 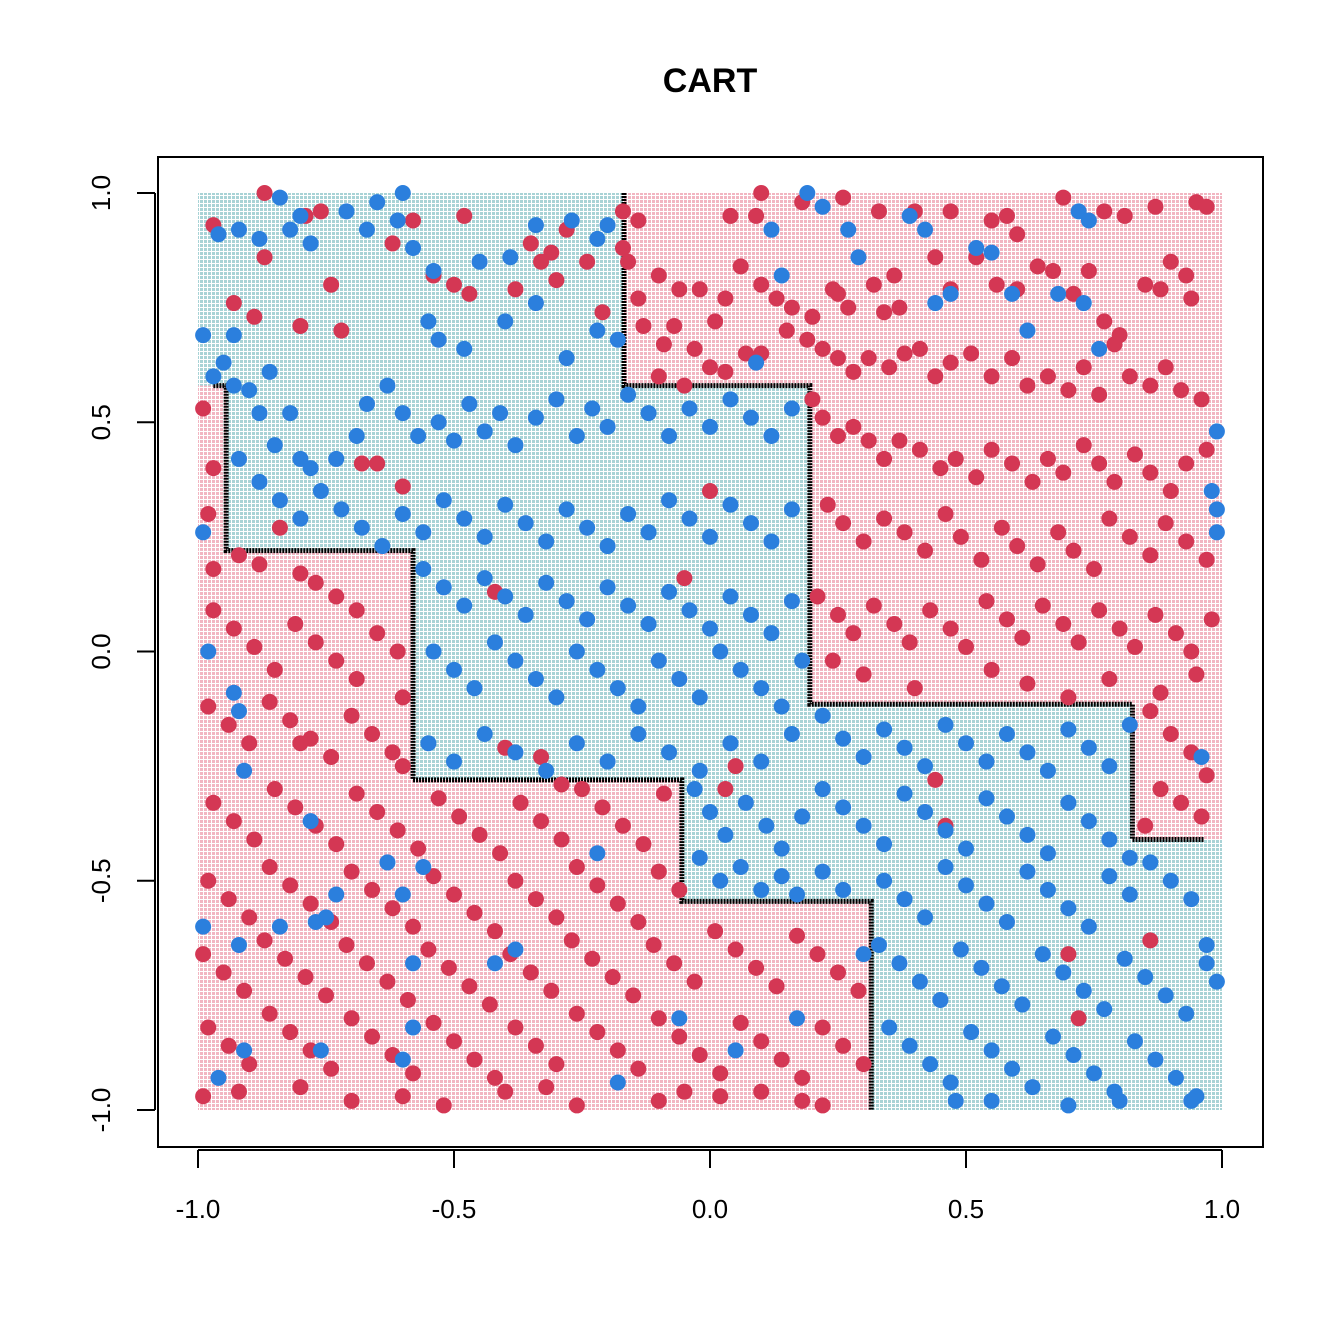 I want to click on x-tick-label: -0.5, so click(x=454, y=1209).